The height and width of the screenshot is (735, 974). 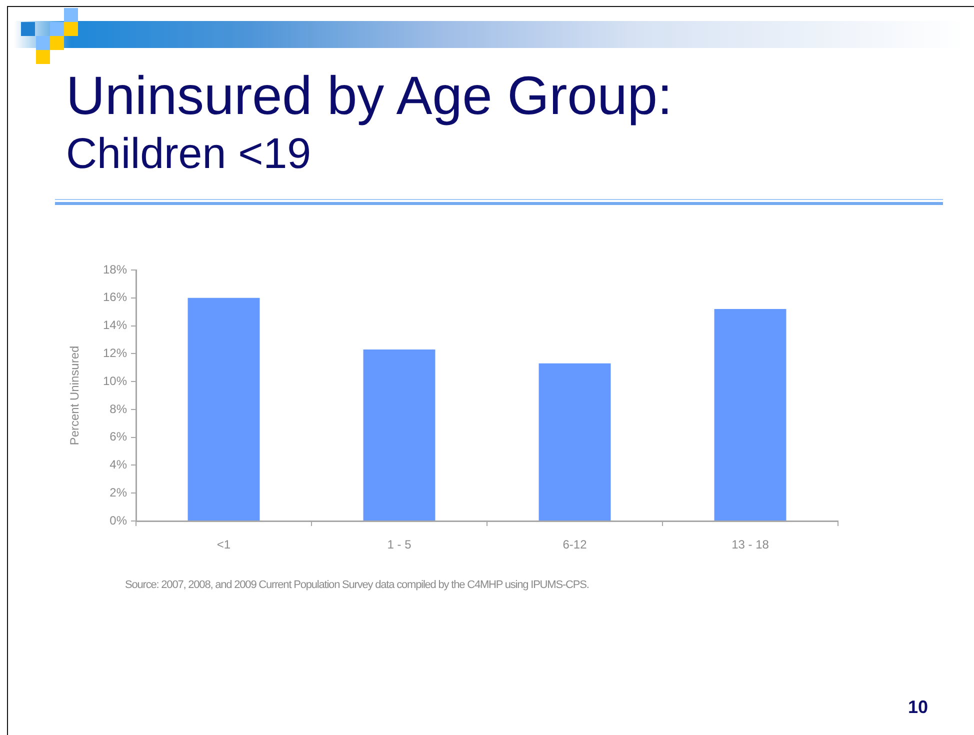 What do you see at coordinates (119, 437) in the screenshot?
I see `y-tick-label: 6%` at bounding box center [119, 437].